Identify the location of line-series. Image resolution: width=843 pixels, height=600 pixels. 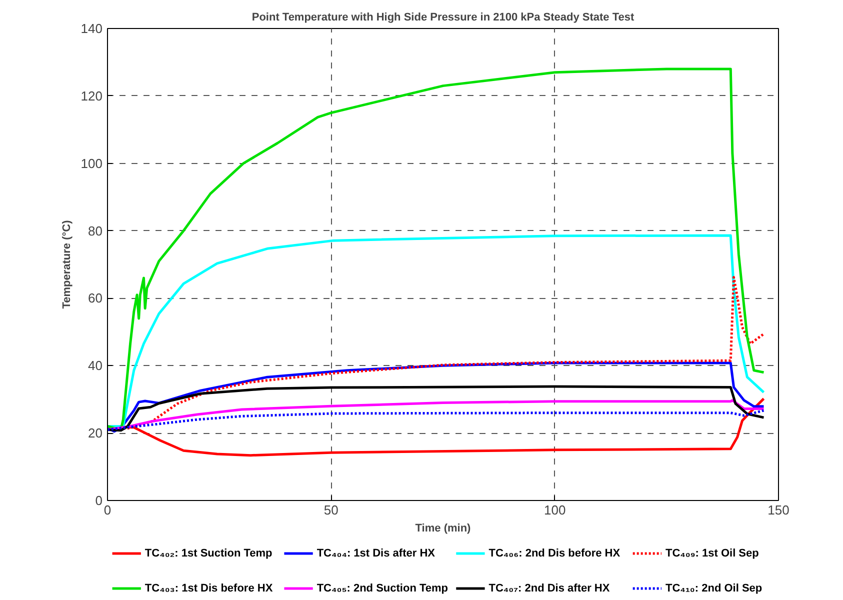
(436, 415).